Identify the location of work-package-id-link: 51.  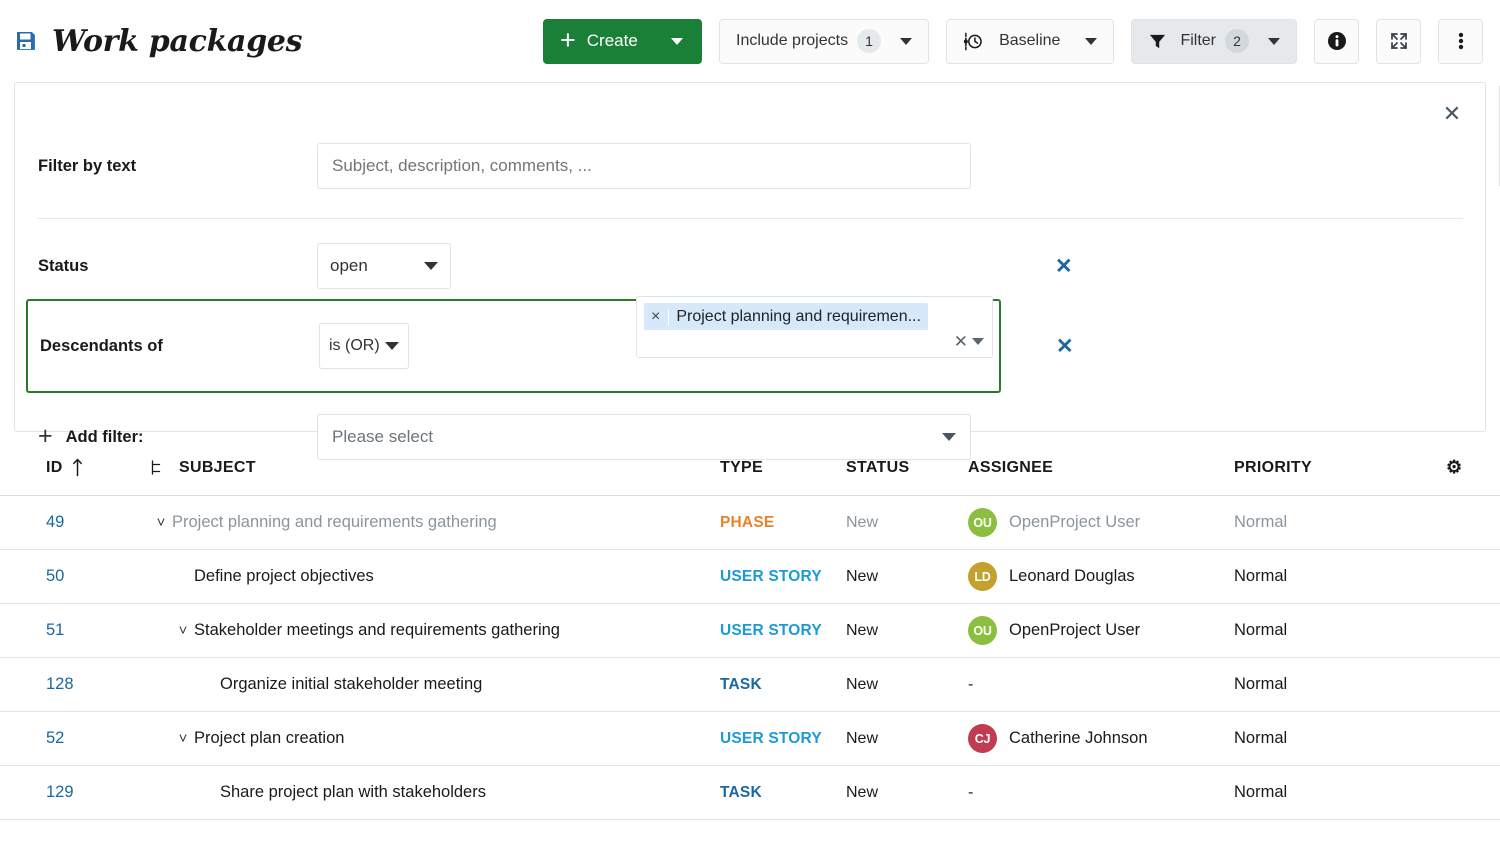
(55, 630).